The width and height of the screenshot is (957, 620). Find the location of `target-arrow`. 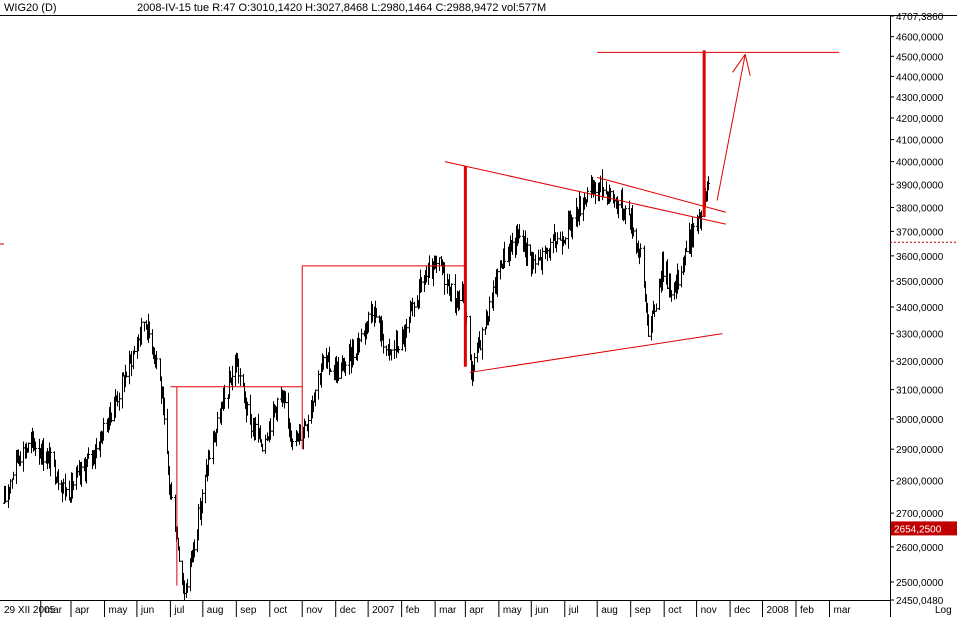

target-arrow is located at coordinates (733, 127).